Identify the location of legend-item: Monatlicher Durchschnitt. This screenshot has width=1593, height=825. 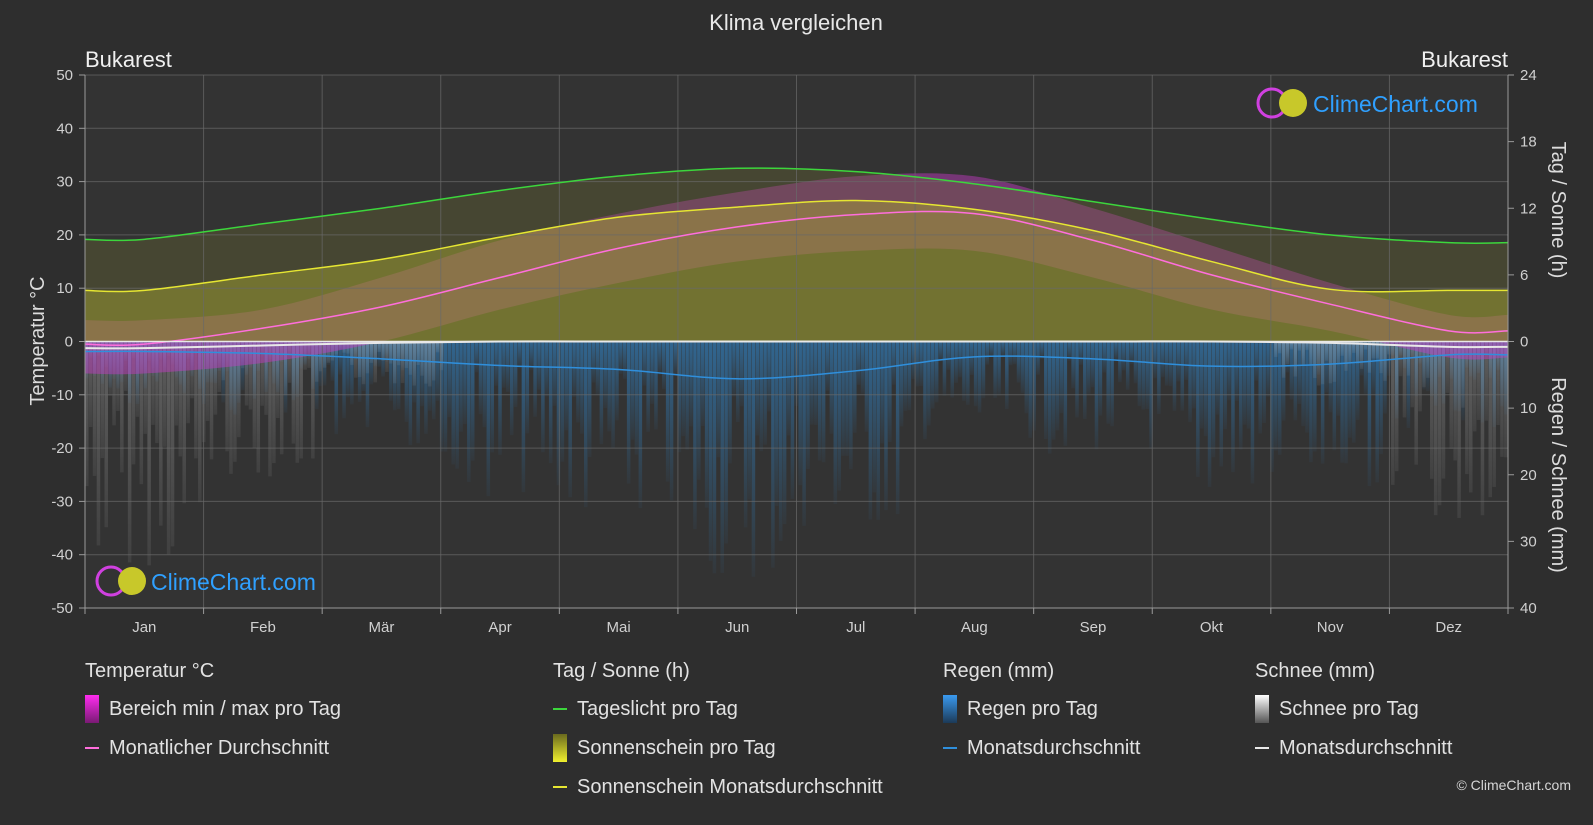
(213, 748).